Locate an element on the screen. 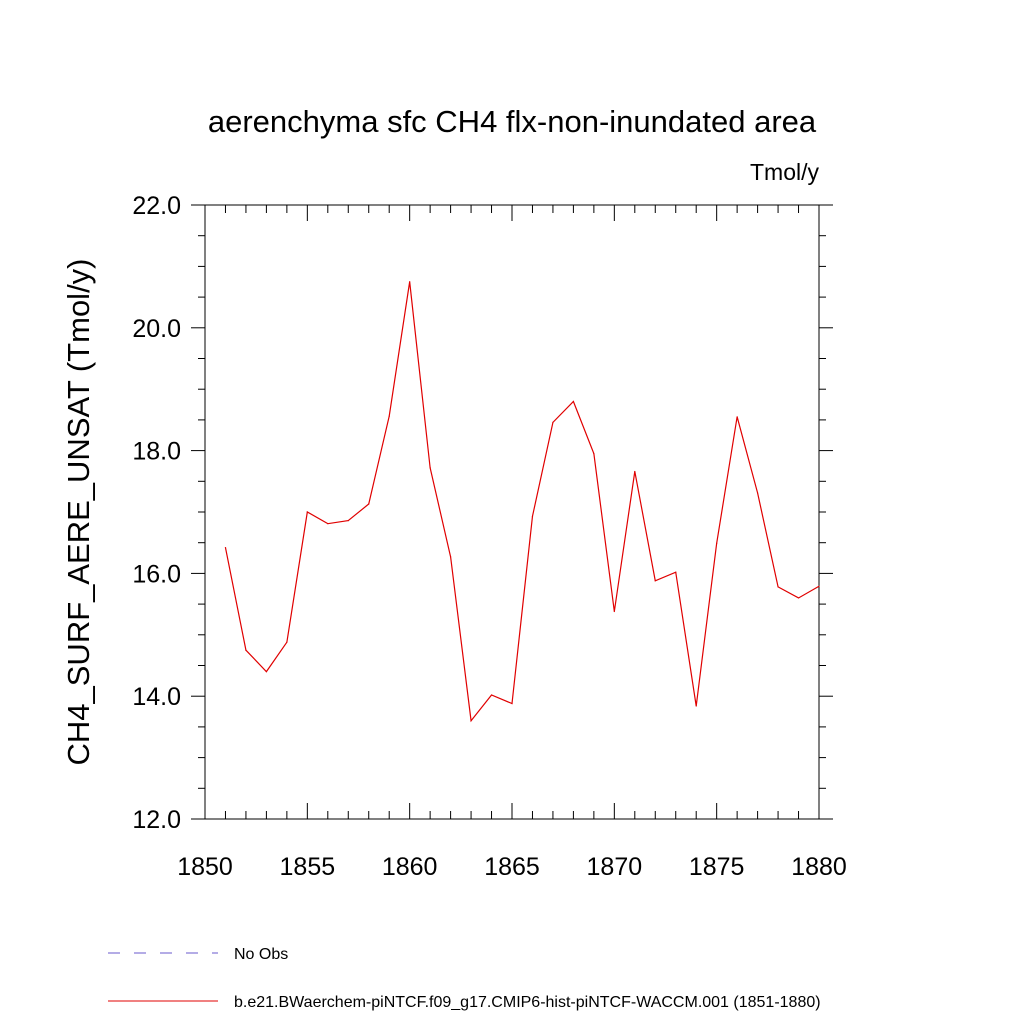 The width and height of the screenshot is (1024, 1024). y-axis-label: CH4_SURF_AERE_UNSAT (Tmol/y) is located at coordinates (78, 511).